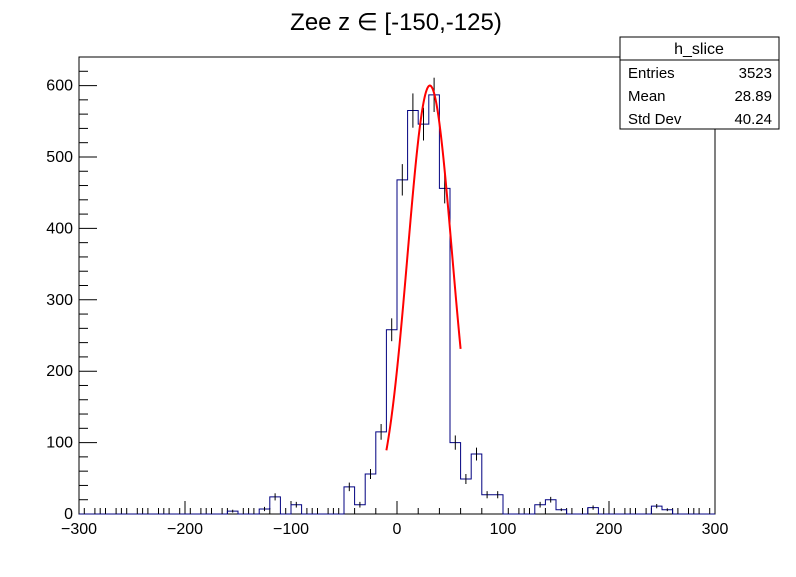 Image resolution: width=796 pixels, height=577 pixels. I want to click on y-axis: 0 100 200 300 400 500 600, so click(71, 289).